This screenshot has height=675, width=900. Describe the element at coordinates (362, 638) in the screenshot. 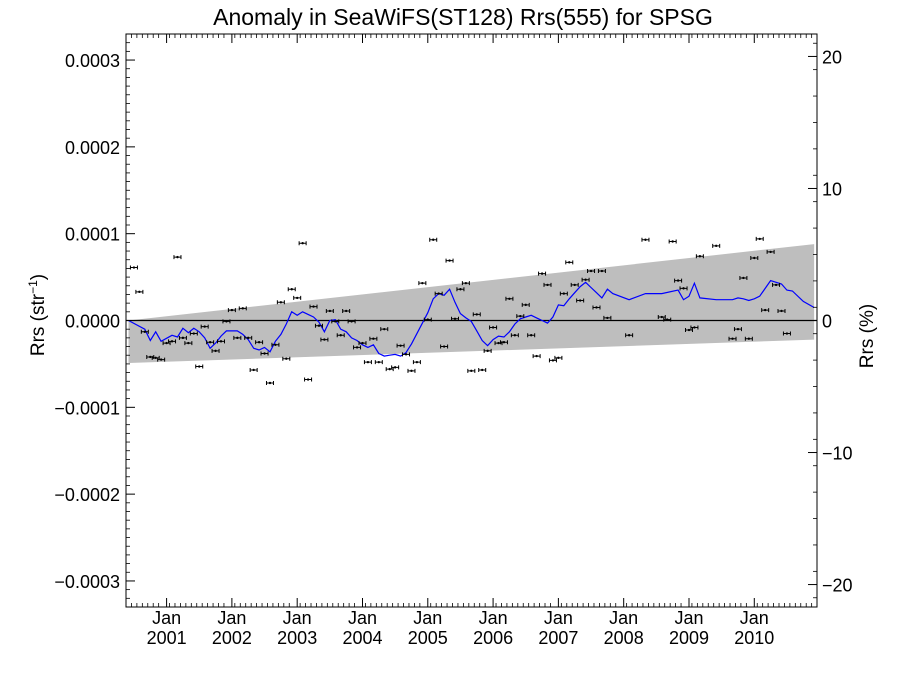

I see `x-tick-year-label: 2004` at that location.